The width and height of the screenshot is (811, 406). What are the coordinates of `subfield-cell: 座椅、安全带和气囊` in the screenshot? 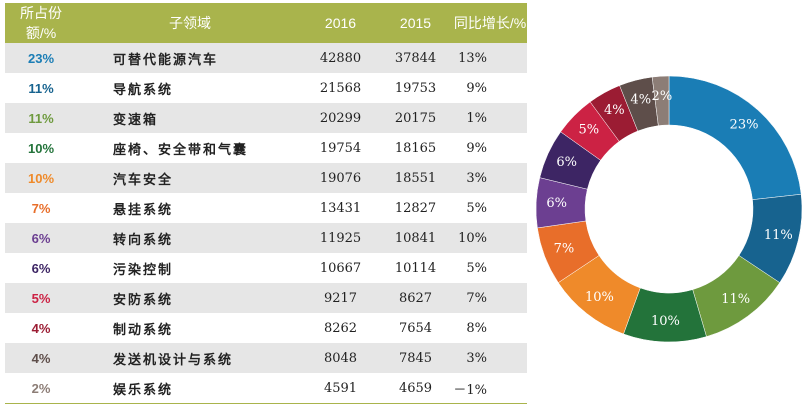 It's located at (181, 150).